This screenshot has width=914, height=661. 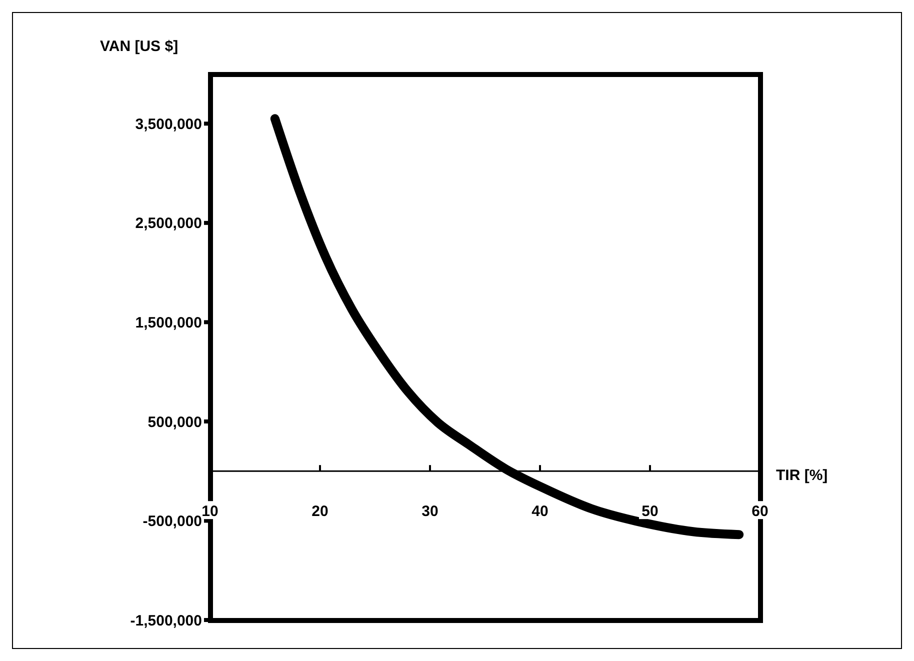 I want to click on y-tick-label: 500,000, so click(x=175, y=422).